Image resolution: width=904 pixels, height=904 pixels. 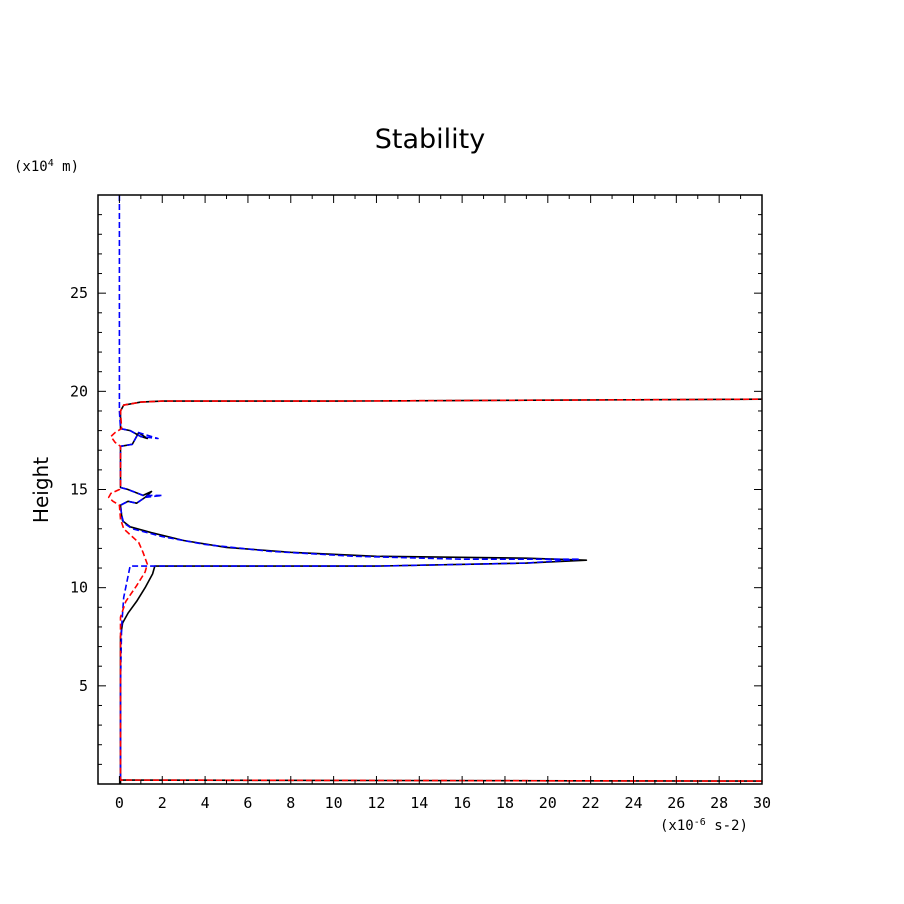 What do you see at coordinates (162, 803) in the screenshot?
I see `x-tick-label: 2` at bounding box center [162, 803].